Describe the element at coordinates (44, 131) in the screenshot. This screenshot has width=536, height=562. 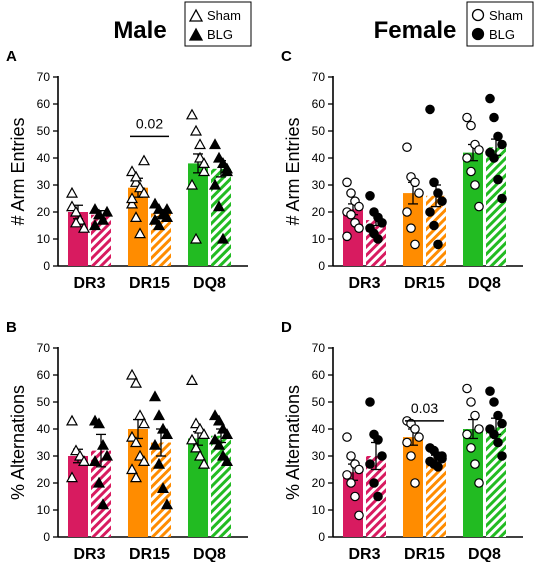
I see `y-tick-label: 50` at that location.